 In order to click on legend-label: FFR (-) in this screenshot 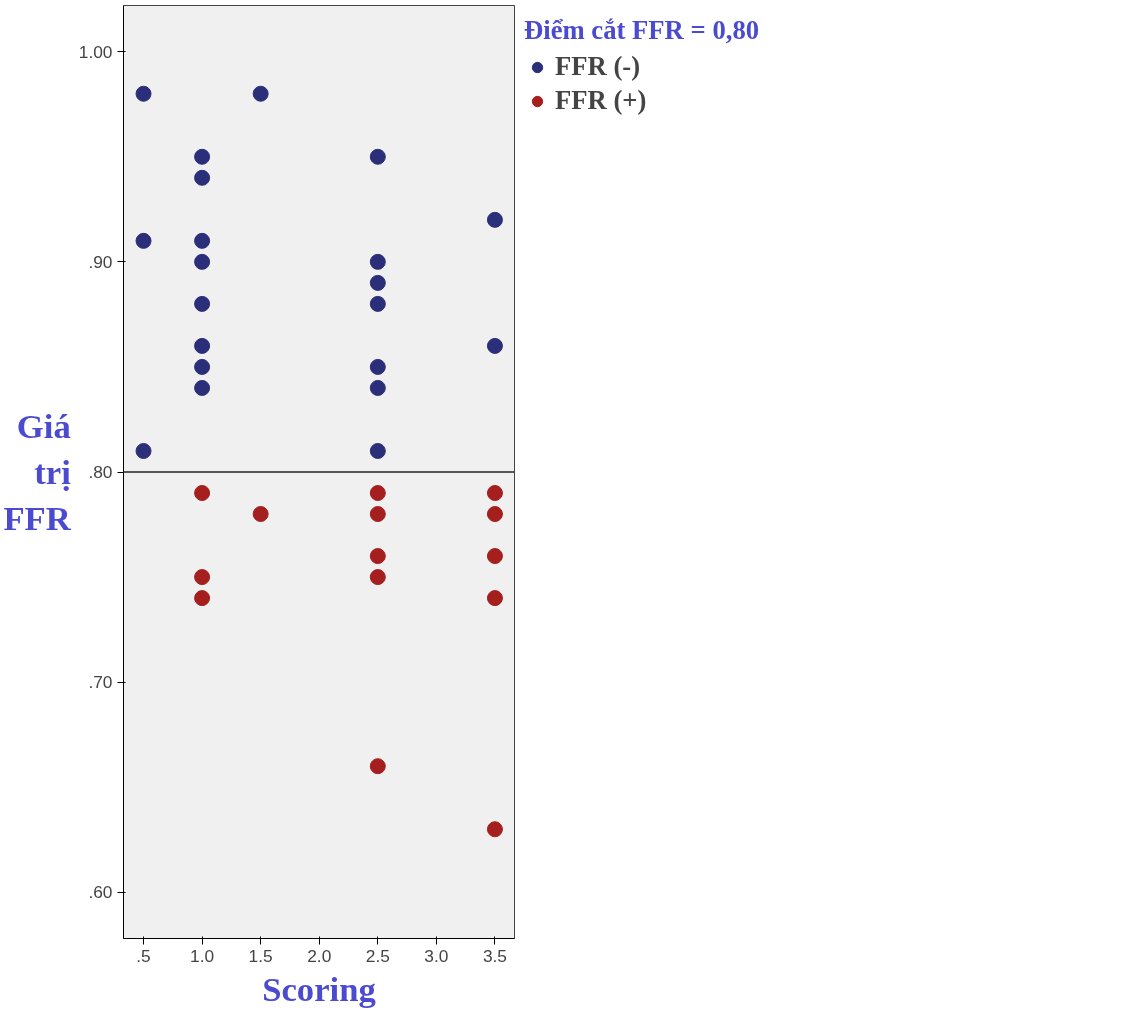, I will do `click(598, 66)`.